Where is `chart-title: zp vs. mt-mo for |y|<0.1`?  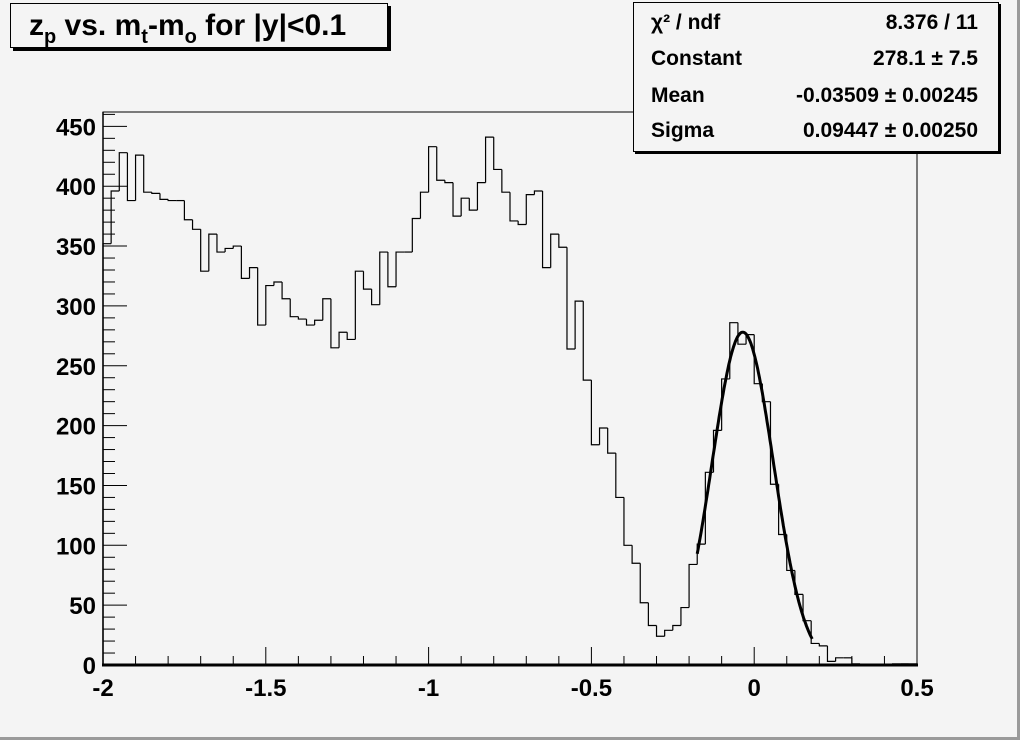
chart-title: zp vs. mt-mo for |y|<0.1 is located at coordinates (199, 25).